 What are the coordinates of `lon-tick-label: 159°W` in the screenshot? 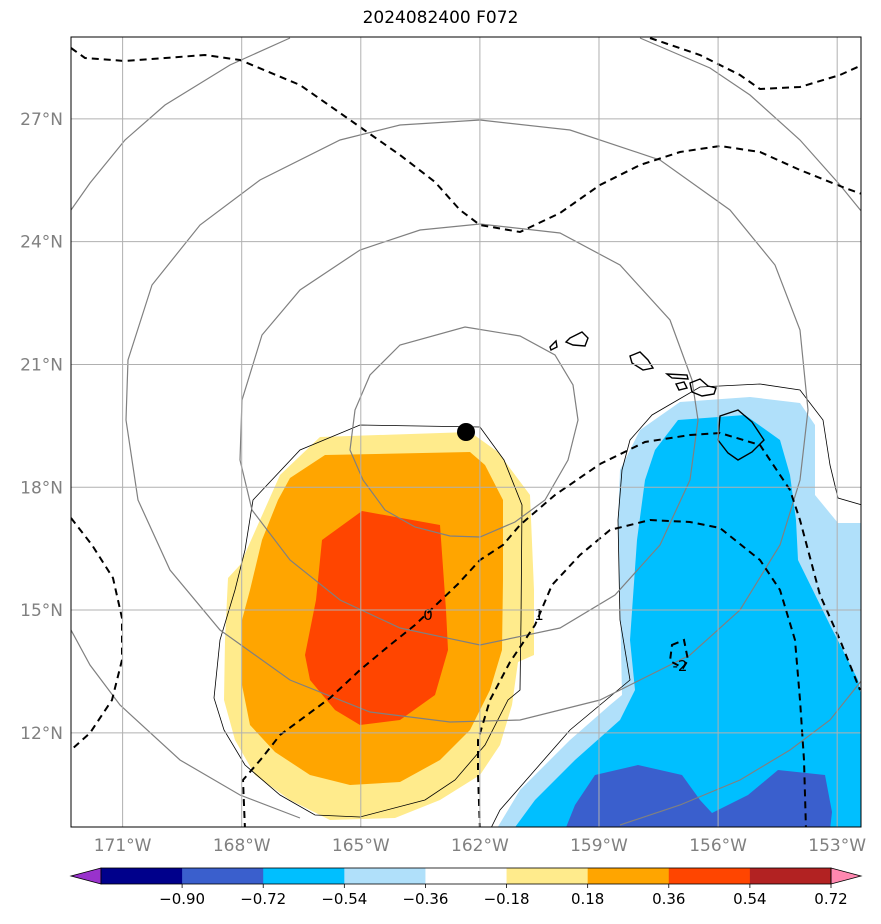 It's located at (599, 846).